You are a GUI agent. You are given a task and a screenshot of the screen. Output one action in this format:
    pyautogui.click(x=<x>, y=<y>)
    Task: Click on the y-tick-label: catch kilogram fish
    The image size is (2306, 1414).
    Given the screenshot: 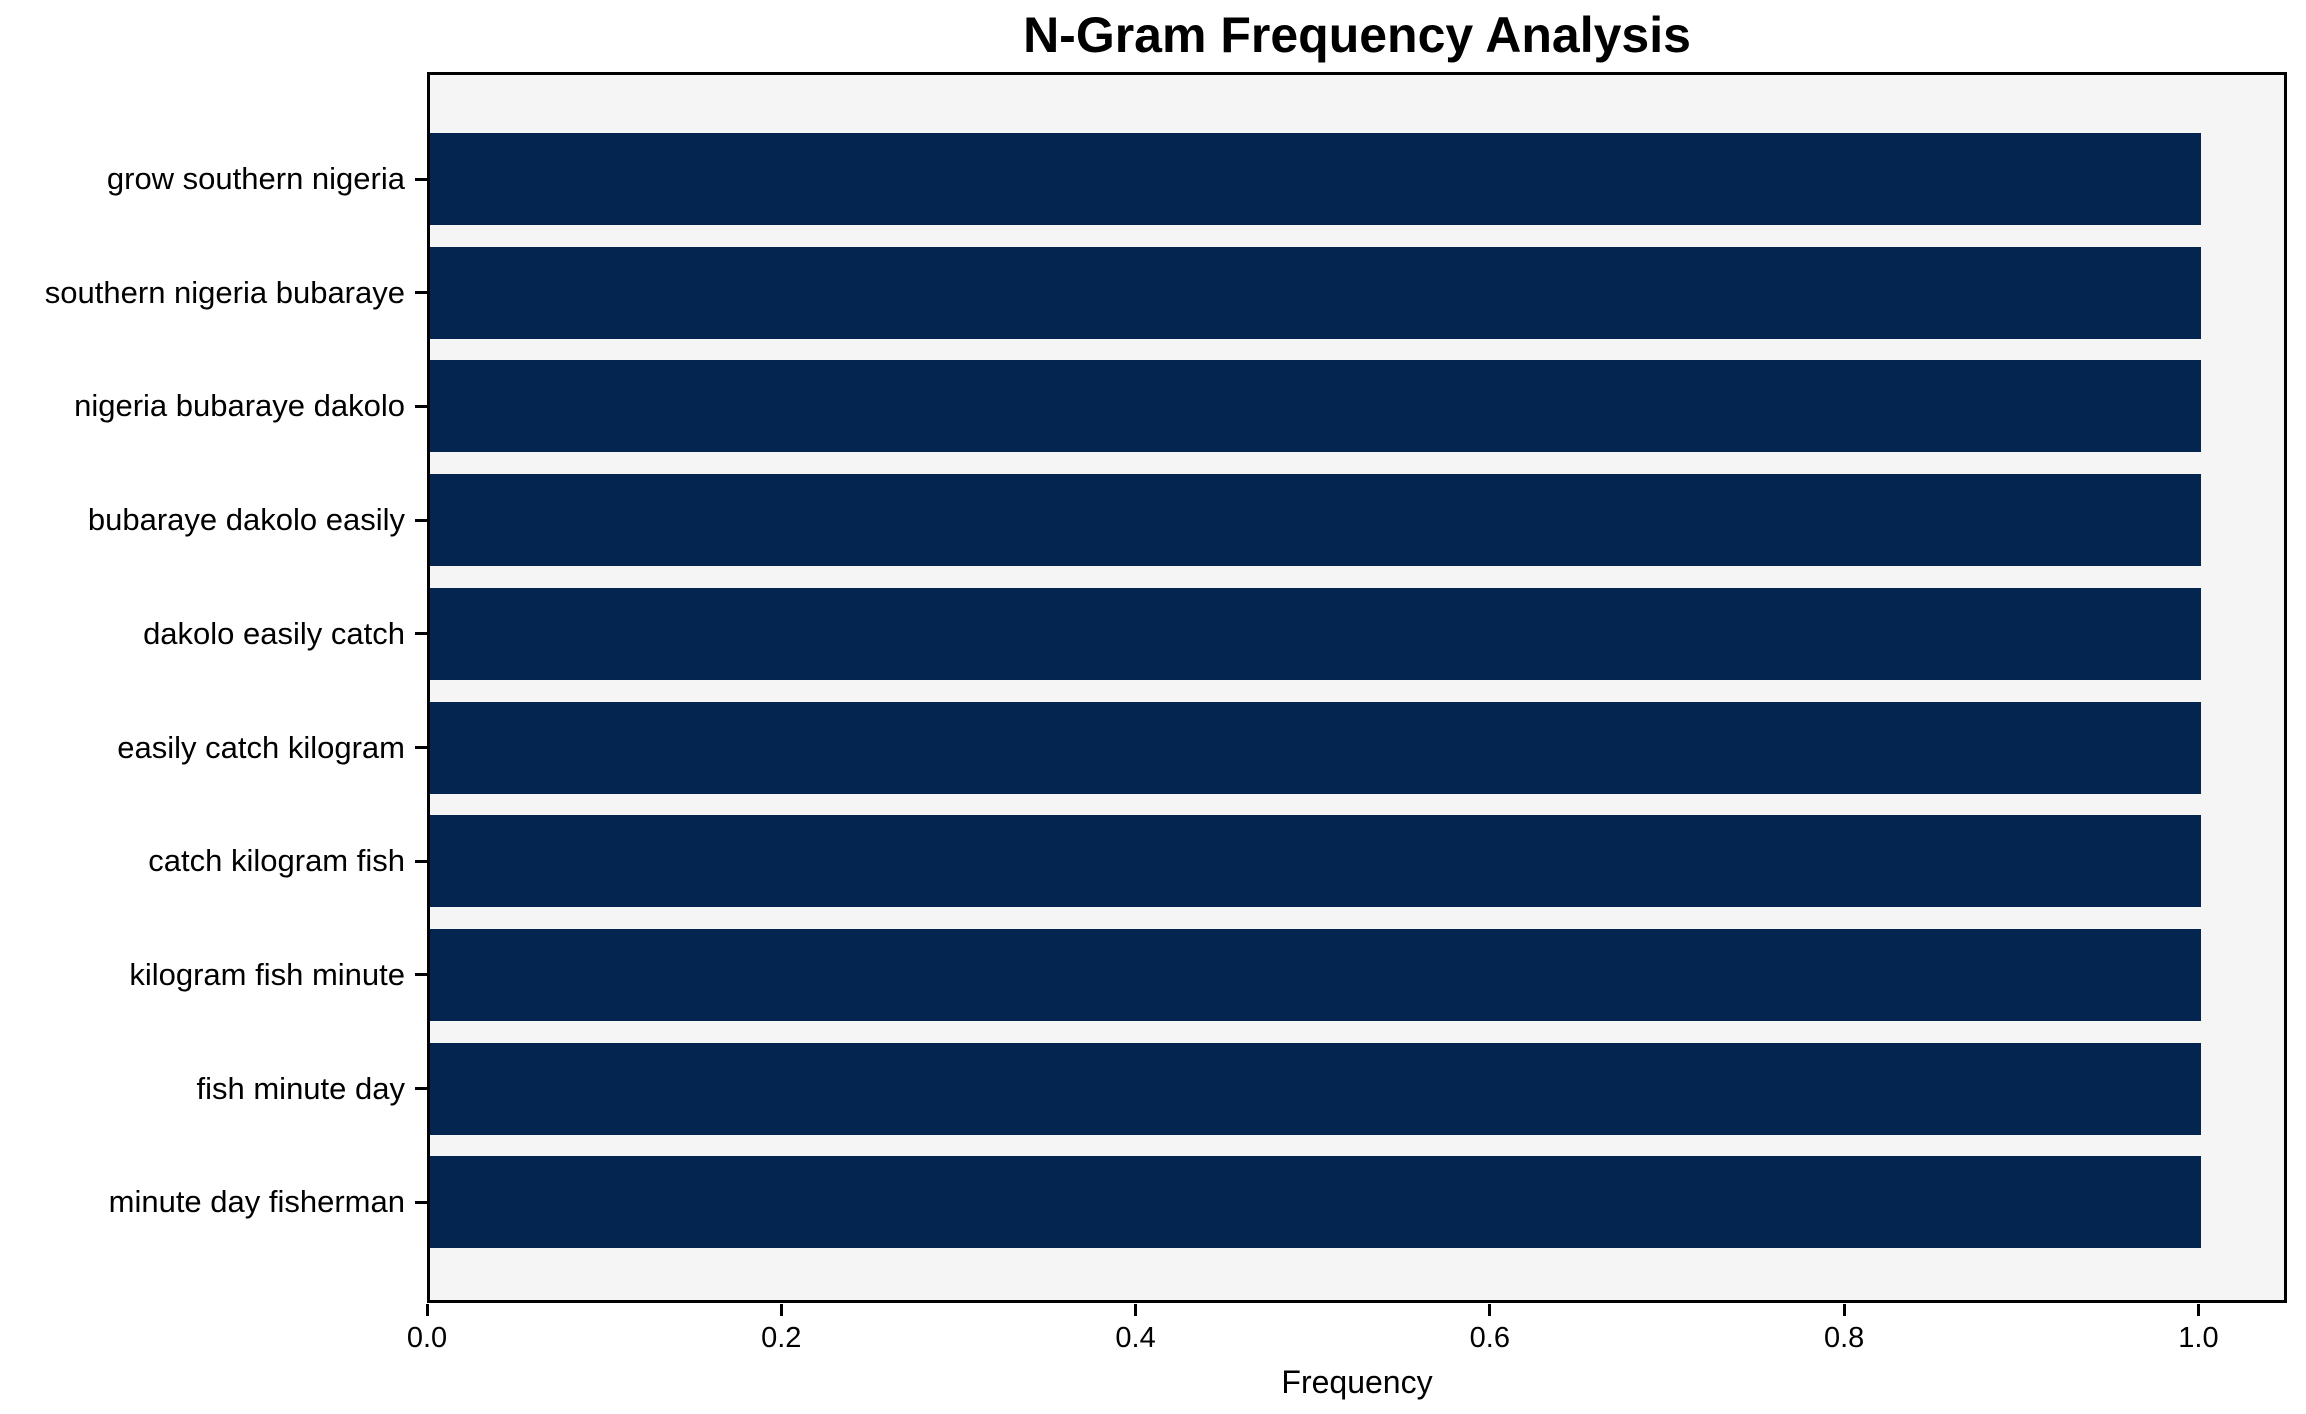 What is the action you would take?
    pyautogui.click(x=276, y=861)
    